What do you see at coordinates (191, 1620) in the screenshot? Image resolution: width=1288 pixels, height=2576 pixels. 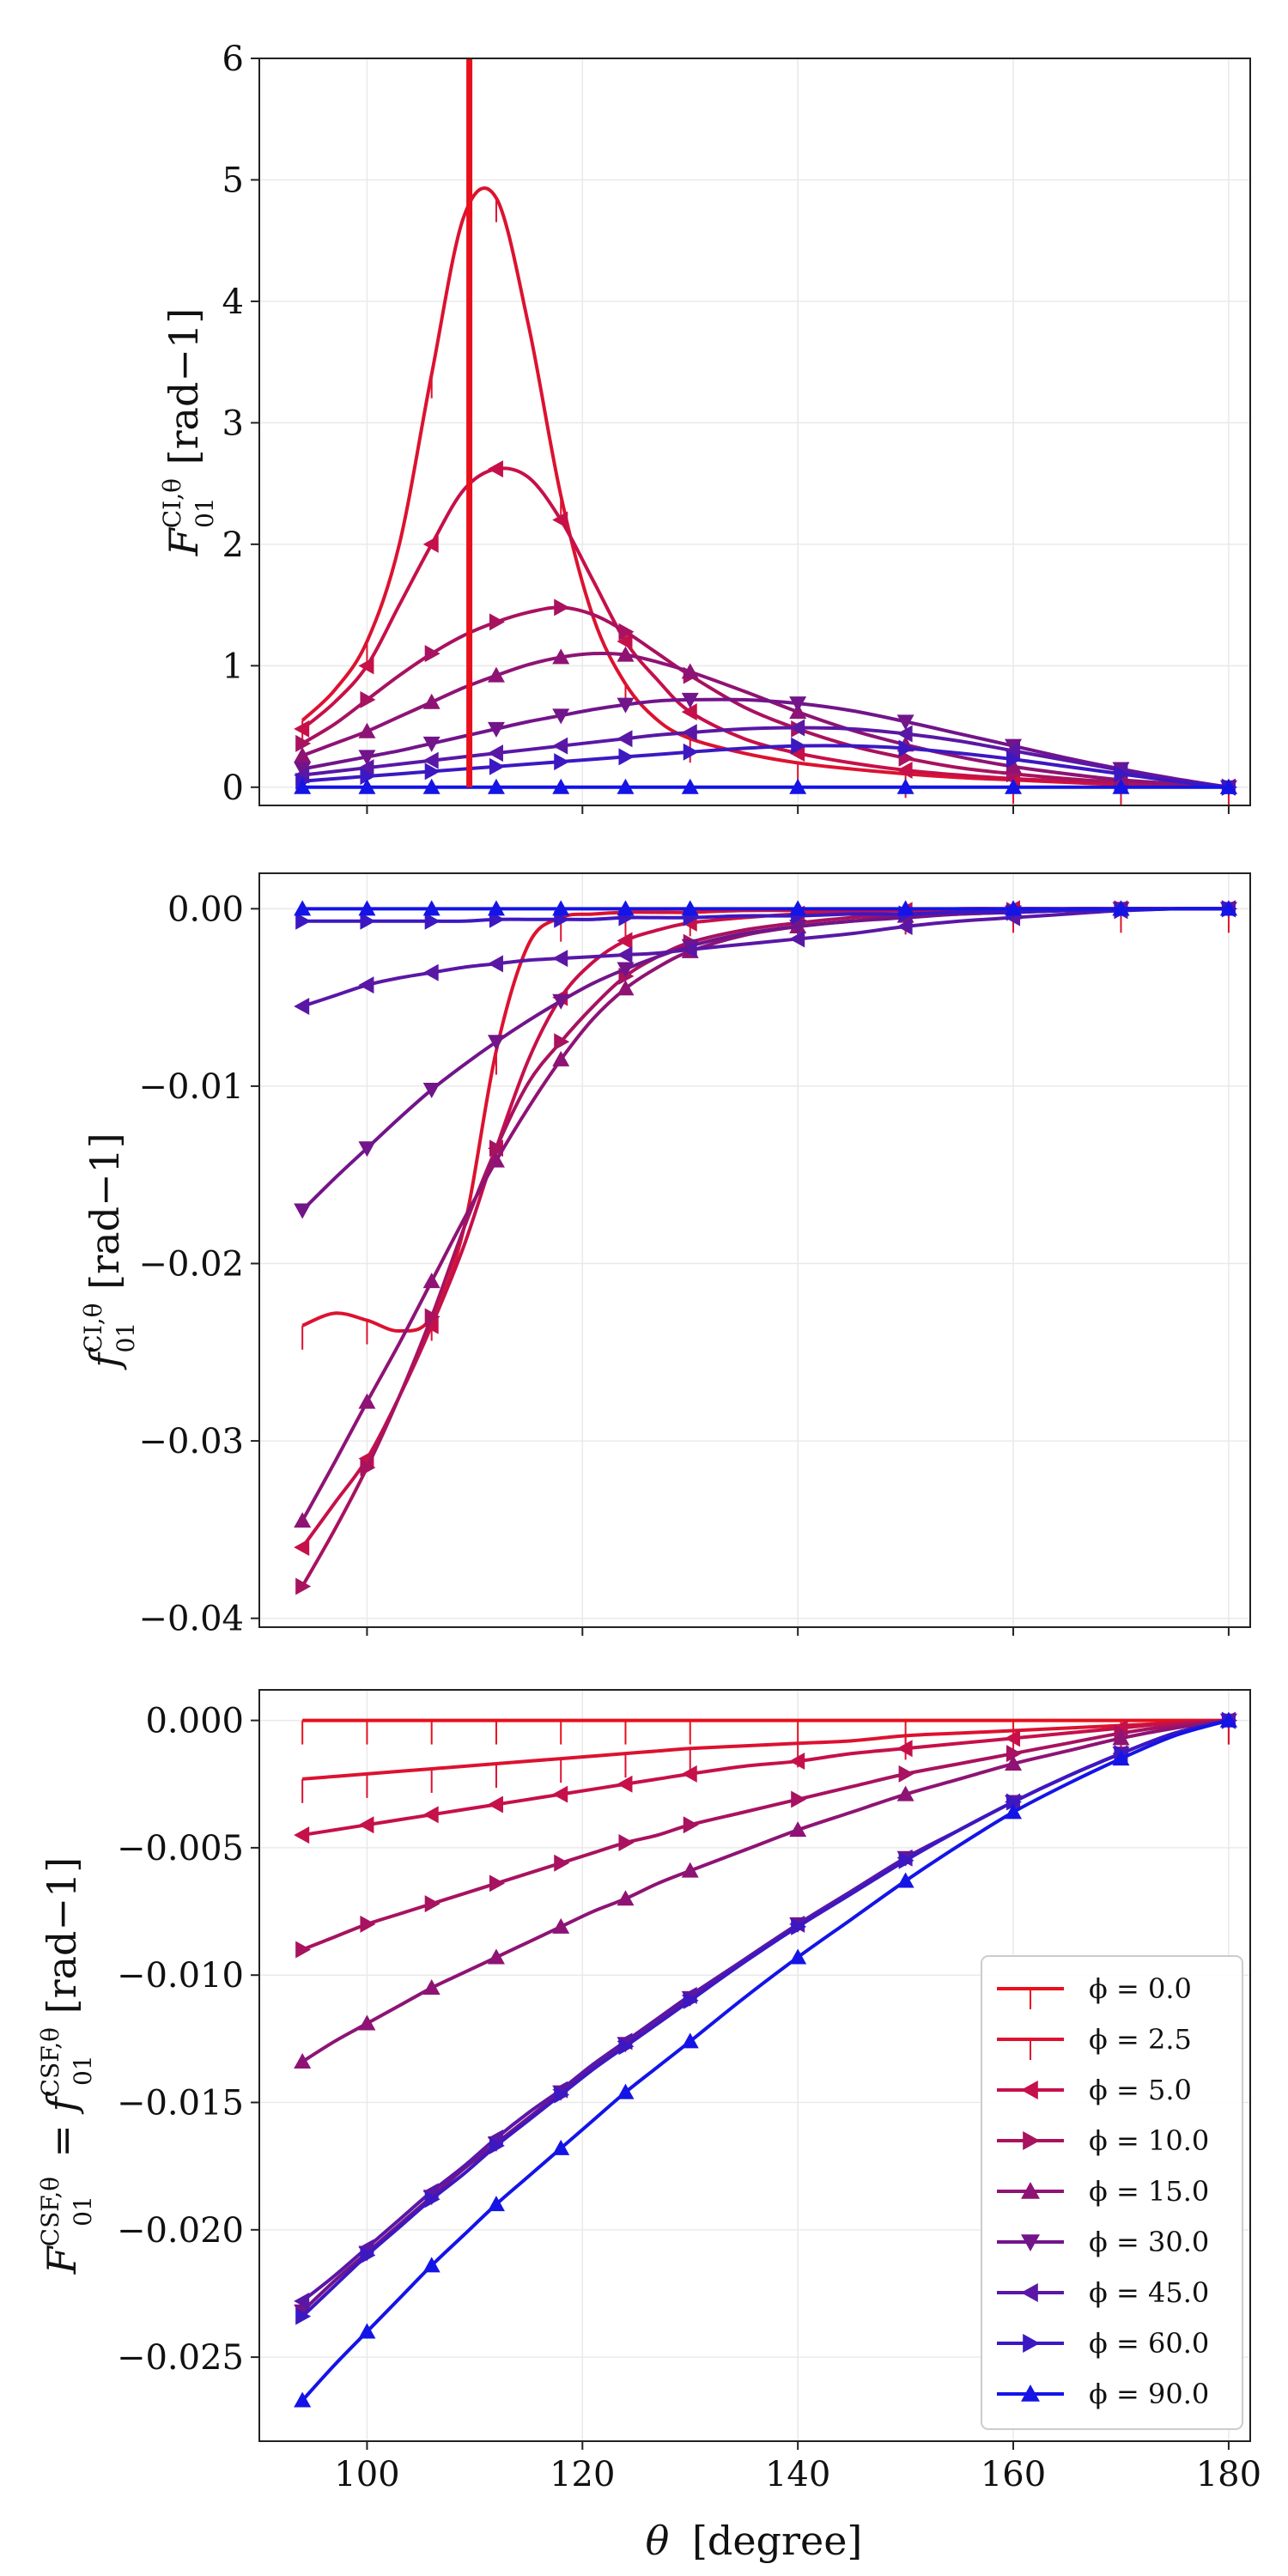 I see `y-tick-label: −0.04` at bounding box center [191, 1620].